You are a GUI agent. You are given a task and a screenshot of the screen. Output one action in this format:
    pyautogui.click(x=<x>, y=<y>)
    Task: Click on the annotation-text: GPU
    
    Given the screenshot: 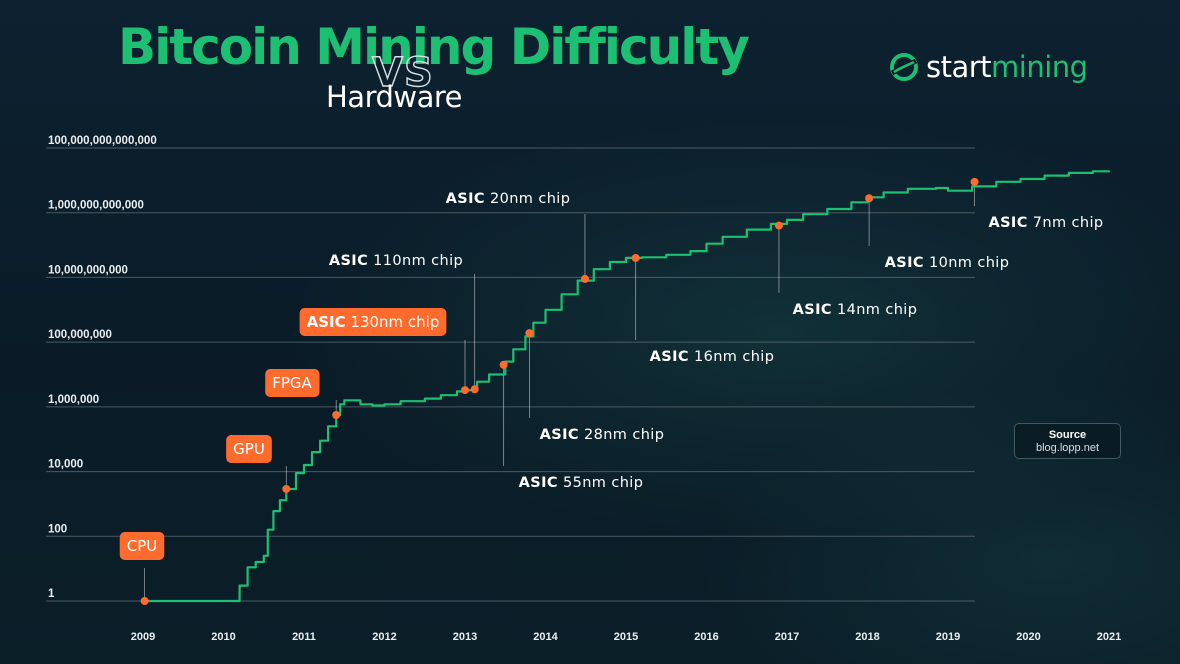 What is the action you would take?
    pyautogui.click(x=249, y=449)
    